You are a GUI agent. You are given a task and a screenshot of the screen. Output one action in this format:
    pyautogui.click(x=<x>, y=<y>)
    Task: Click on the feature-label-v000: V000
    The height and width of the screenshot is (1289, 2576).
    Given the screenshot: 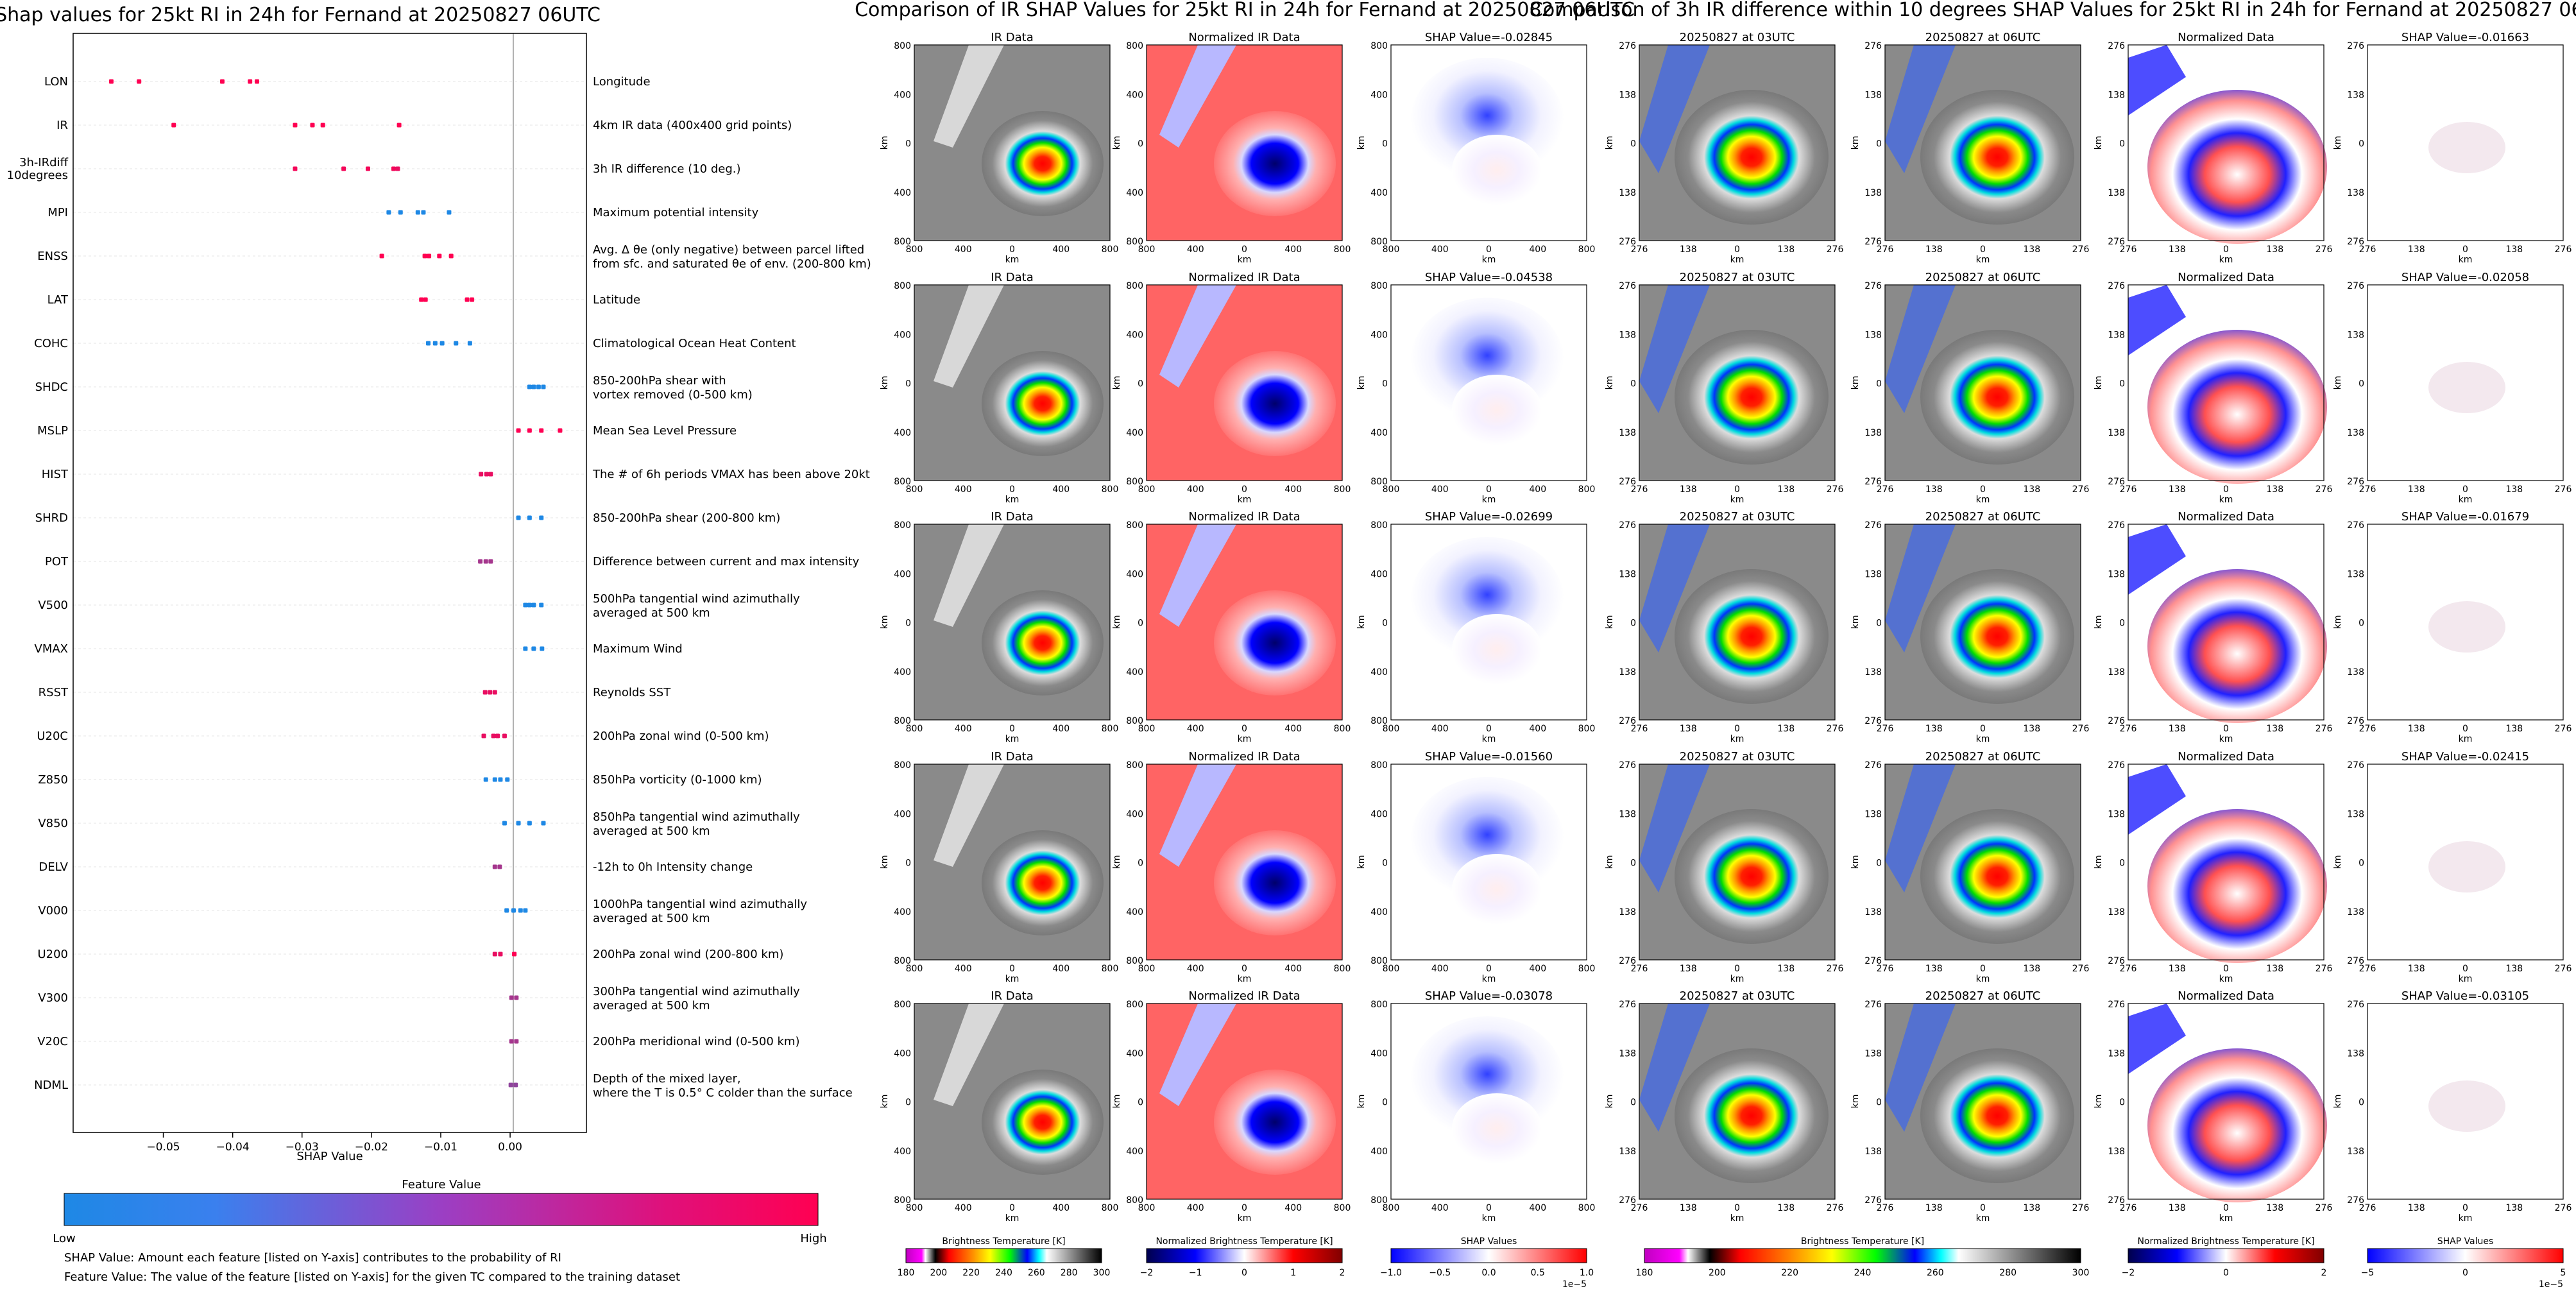 What is the action you would take?
    pyautogui.click(x=53, y=911)
    